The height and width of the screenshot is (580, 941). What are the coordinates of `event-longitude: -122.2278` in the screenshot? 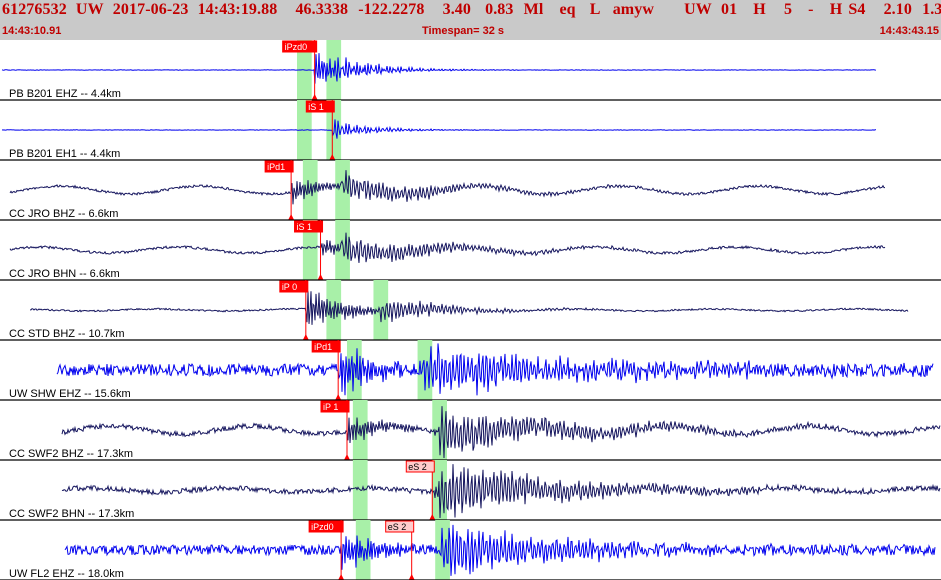 It's located at (391, 9).